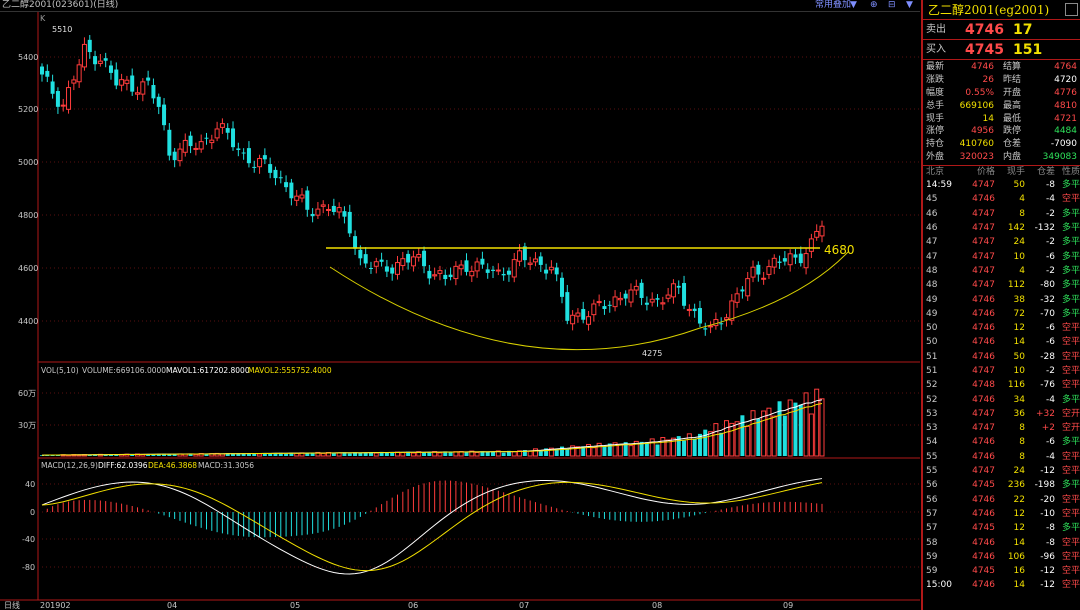 Image resolution: width=1080 pixels, height=610 pixels. Describe the element at coordinates (1065, 131) in the screenshot. I see `quote-value: 4484` at that location.